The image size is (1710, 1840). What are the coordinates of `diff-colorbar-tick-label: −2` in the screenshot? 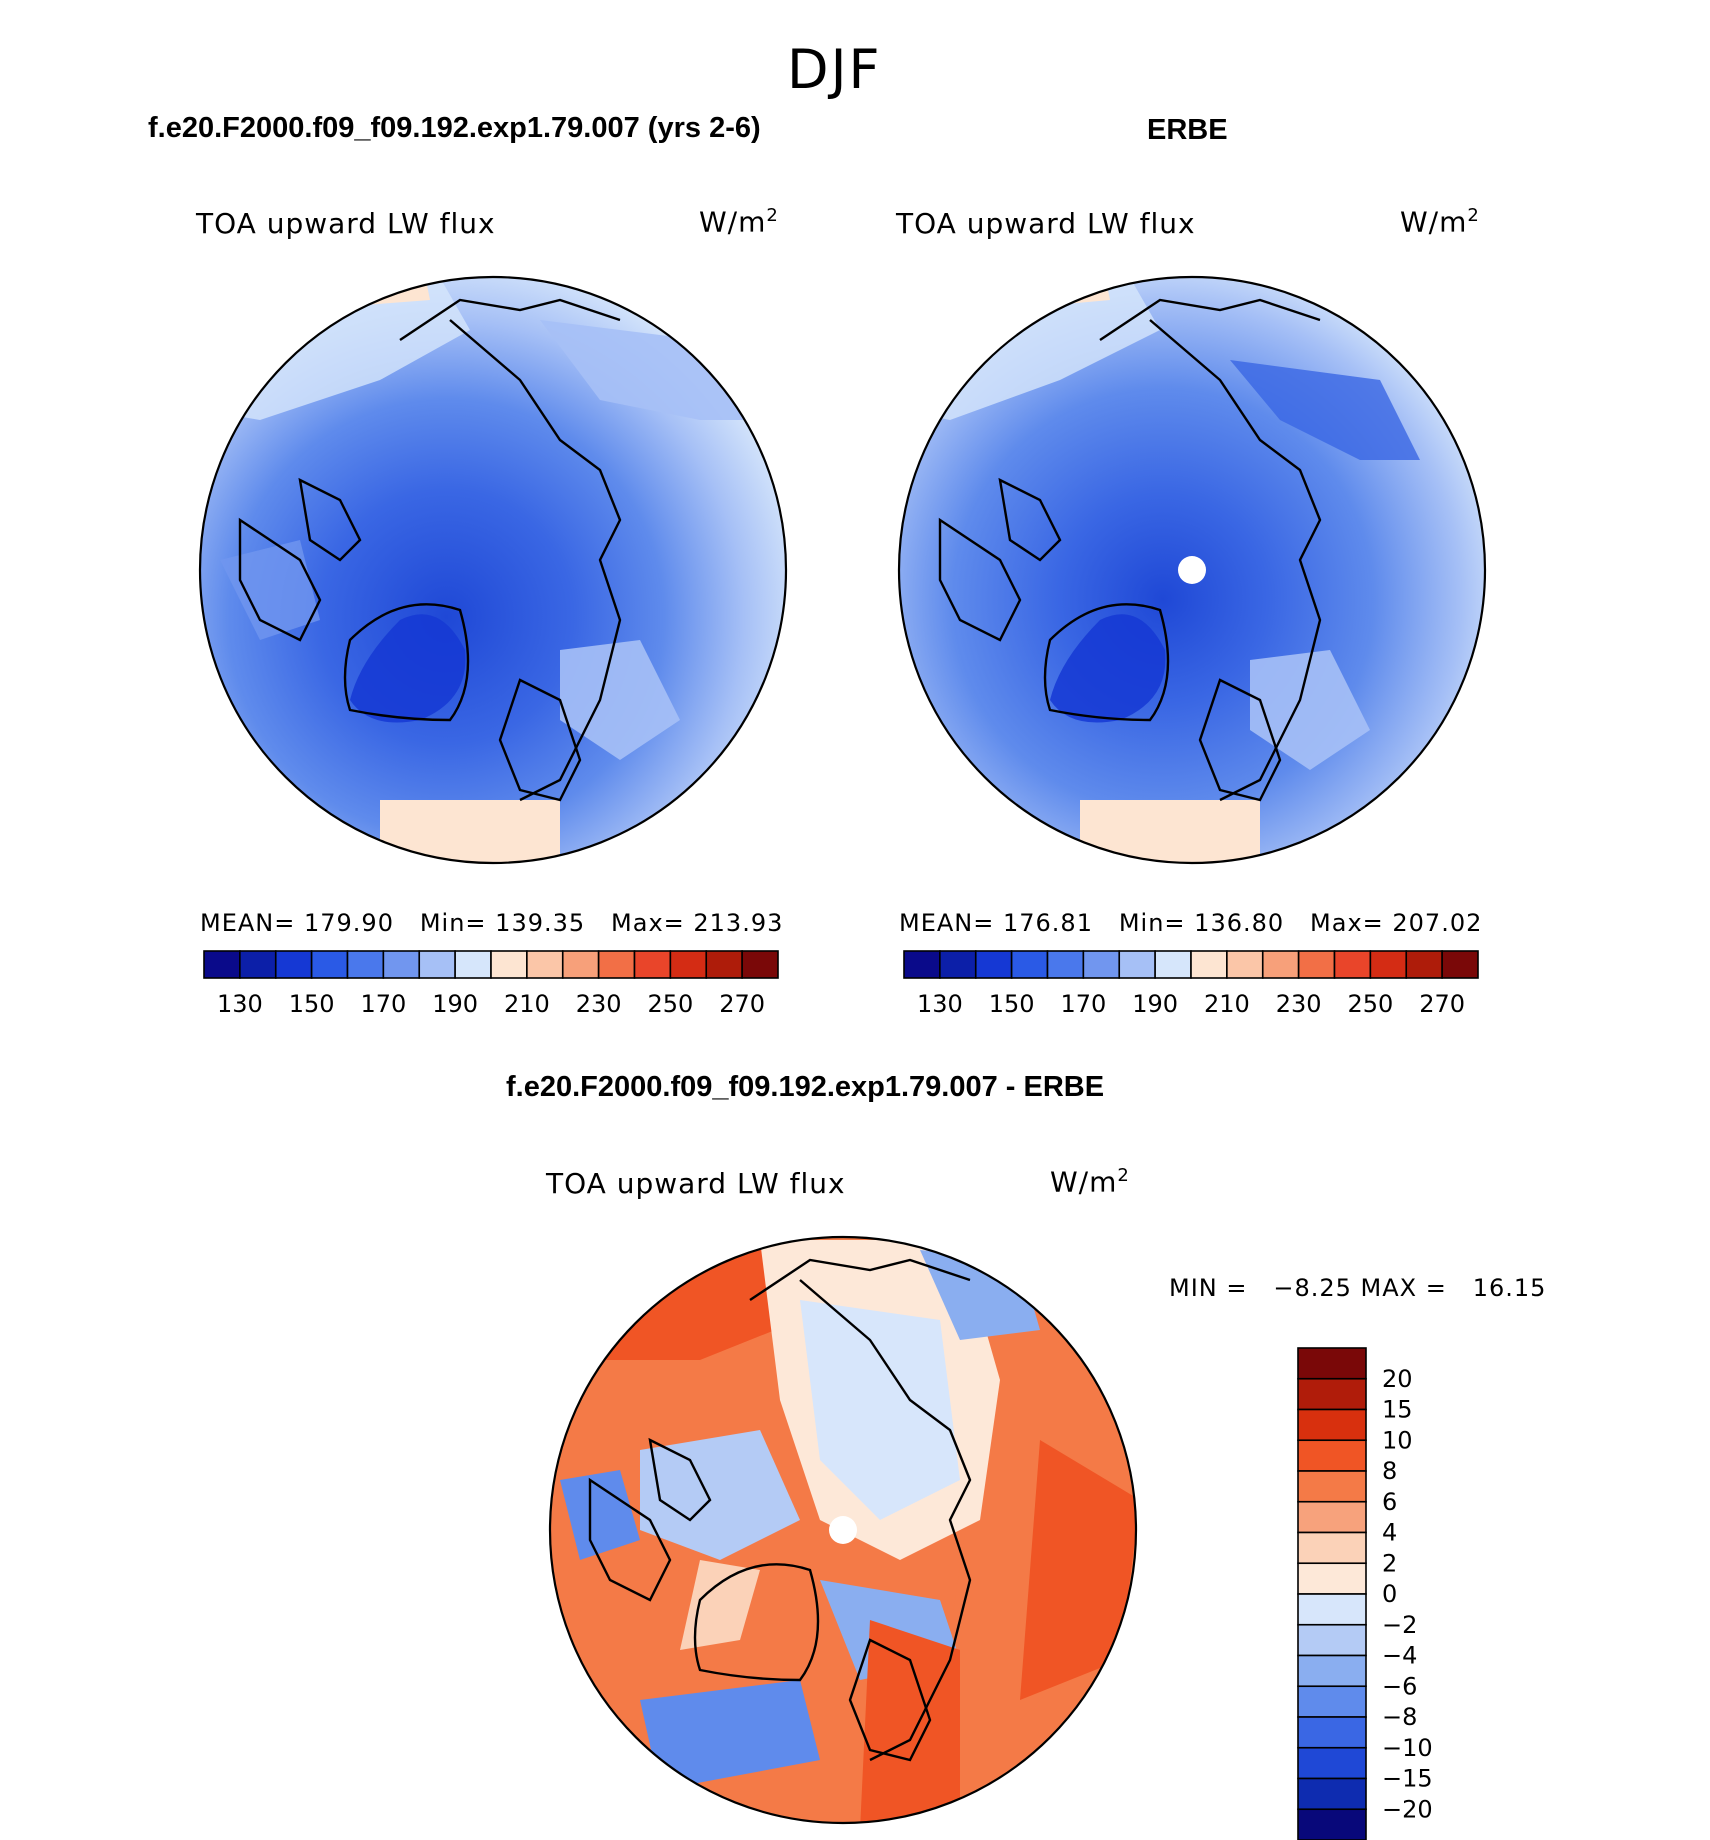 It's located at (1399, 1625).